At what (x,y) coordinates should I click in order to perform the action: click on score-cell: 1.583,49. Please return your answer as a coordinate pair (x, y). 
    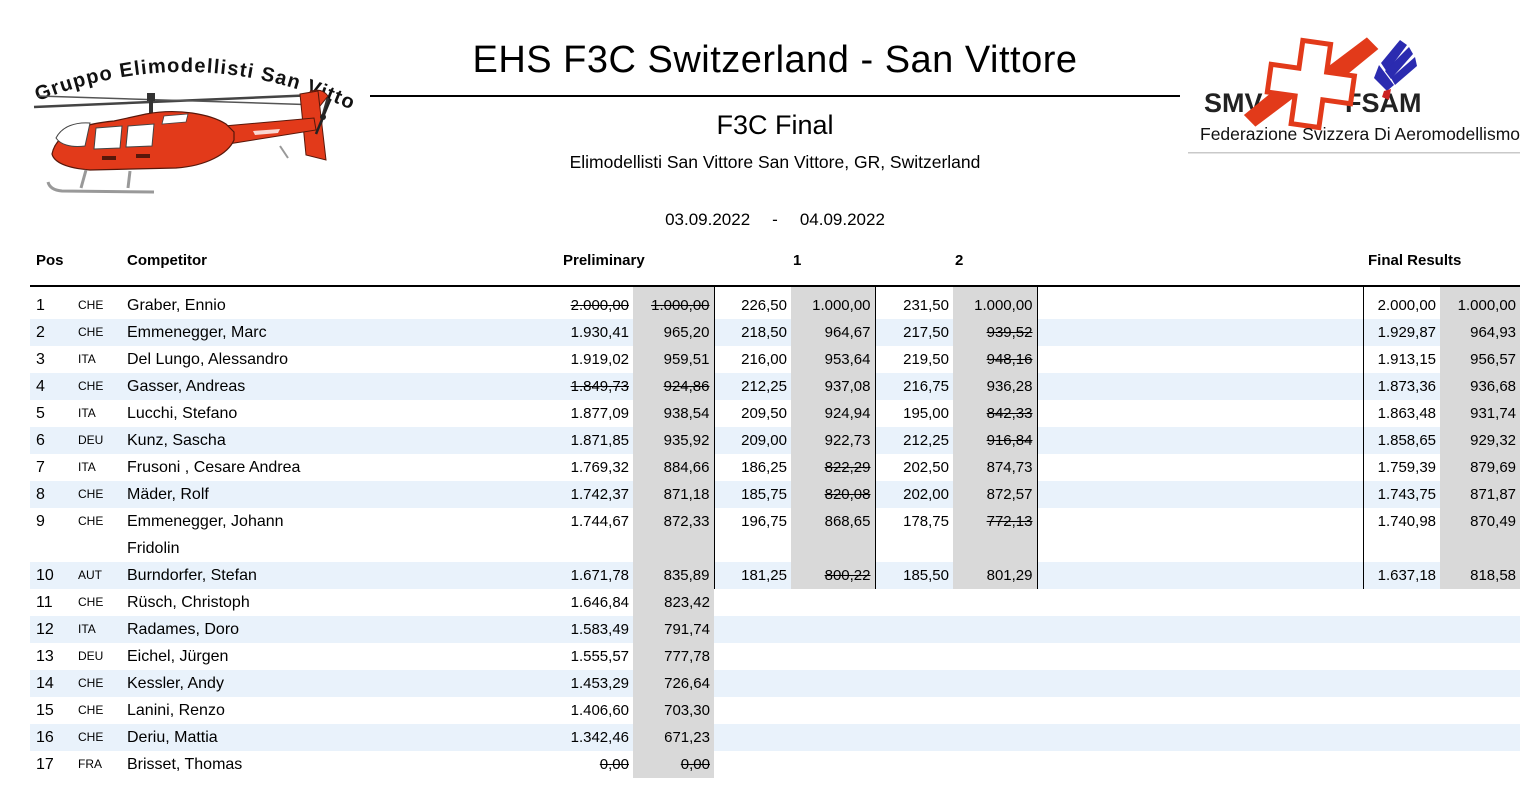
    Looking at the image, I should click on (599, 629).